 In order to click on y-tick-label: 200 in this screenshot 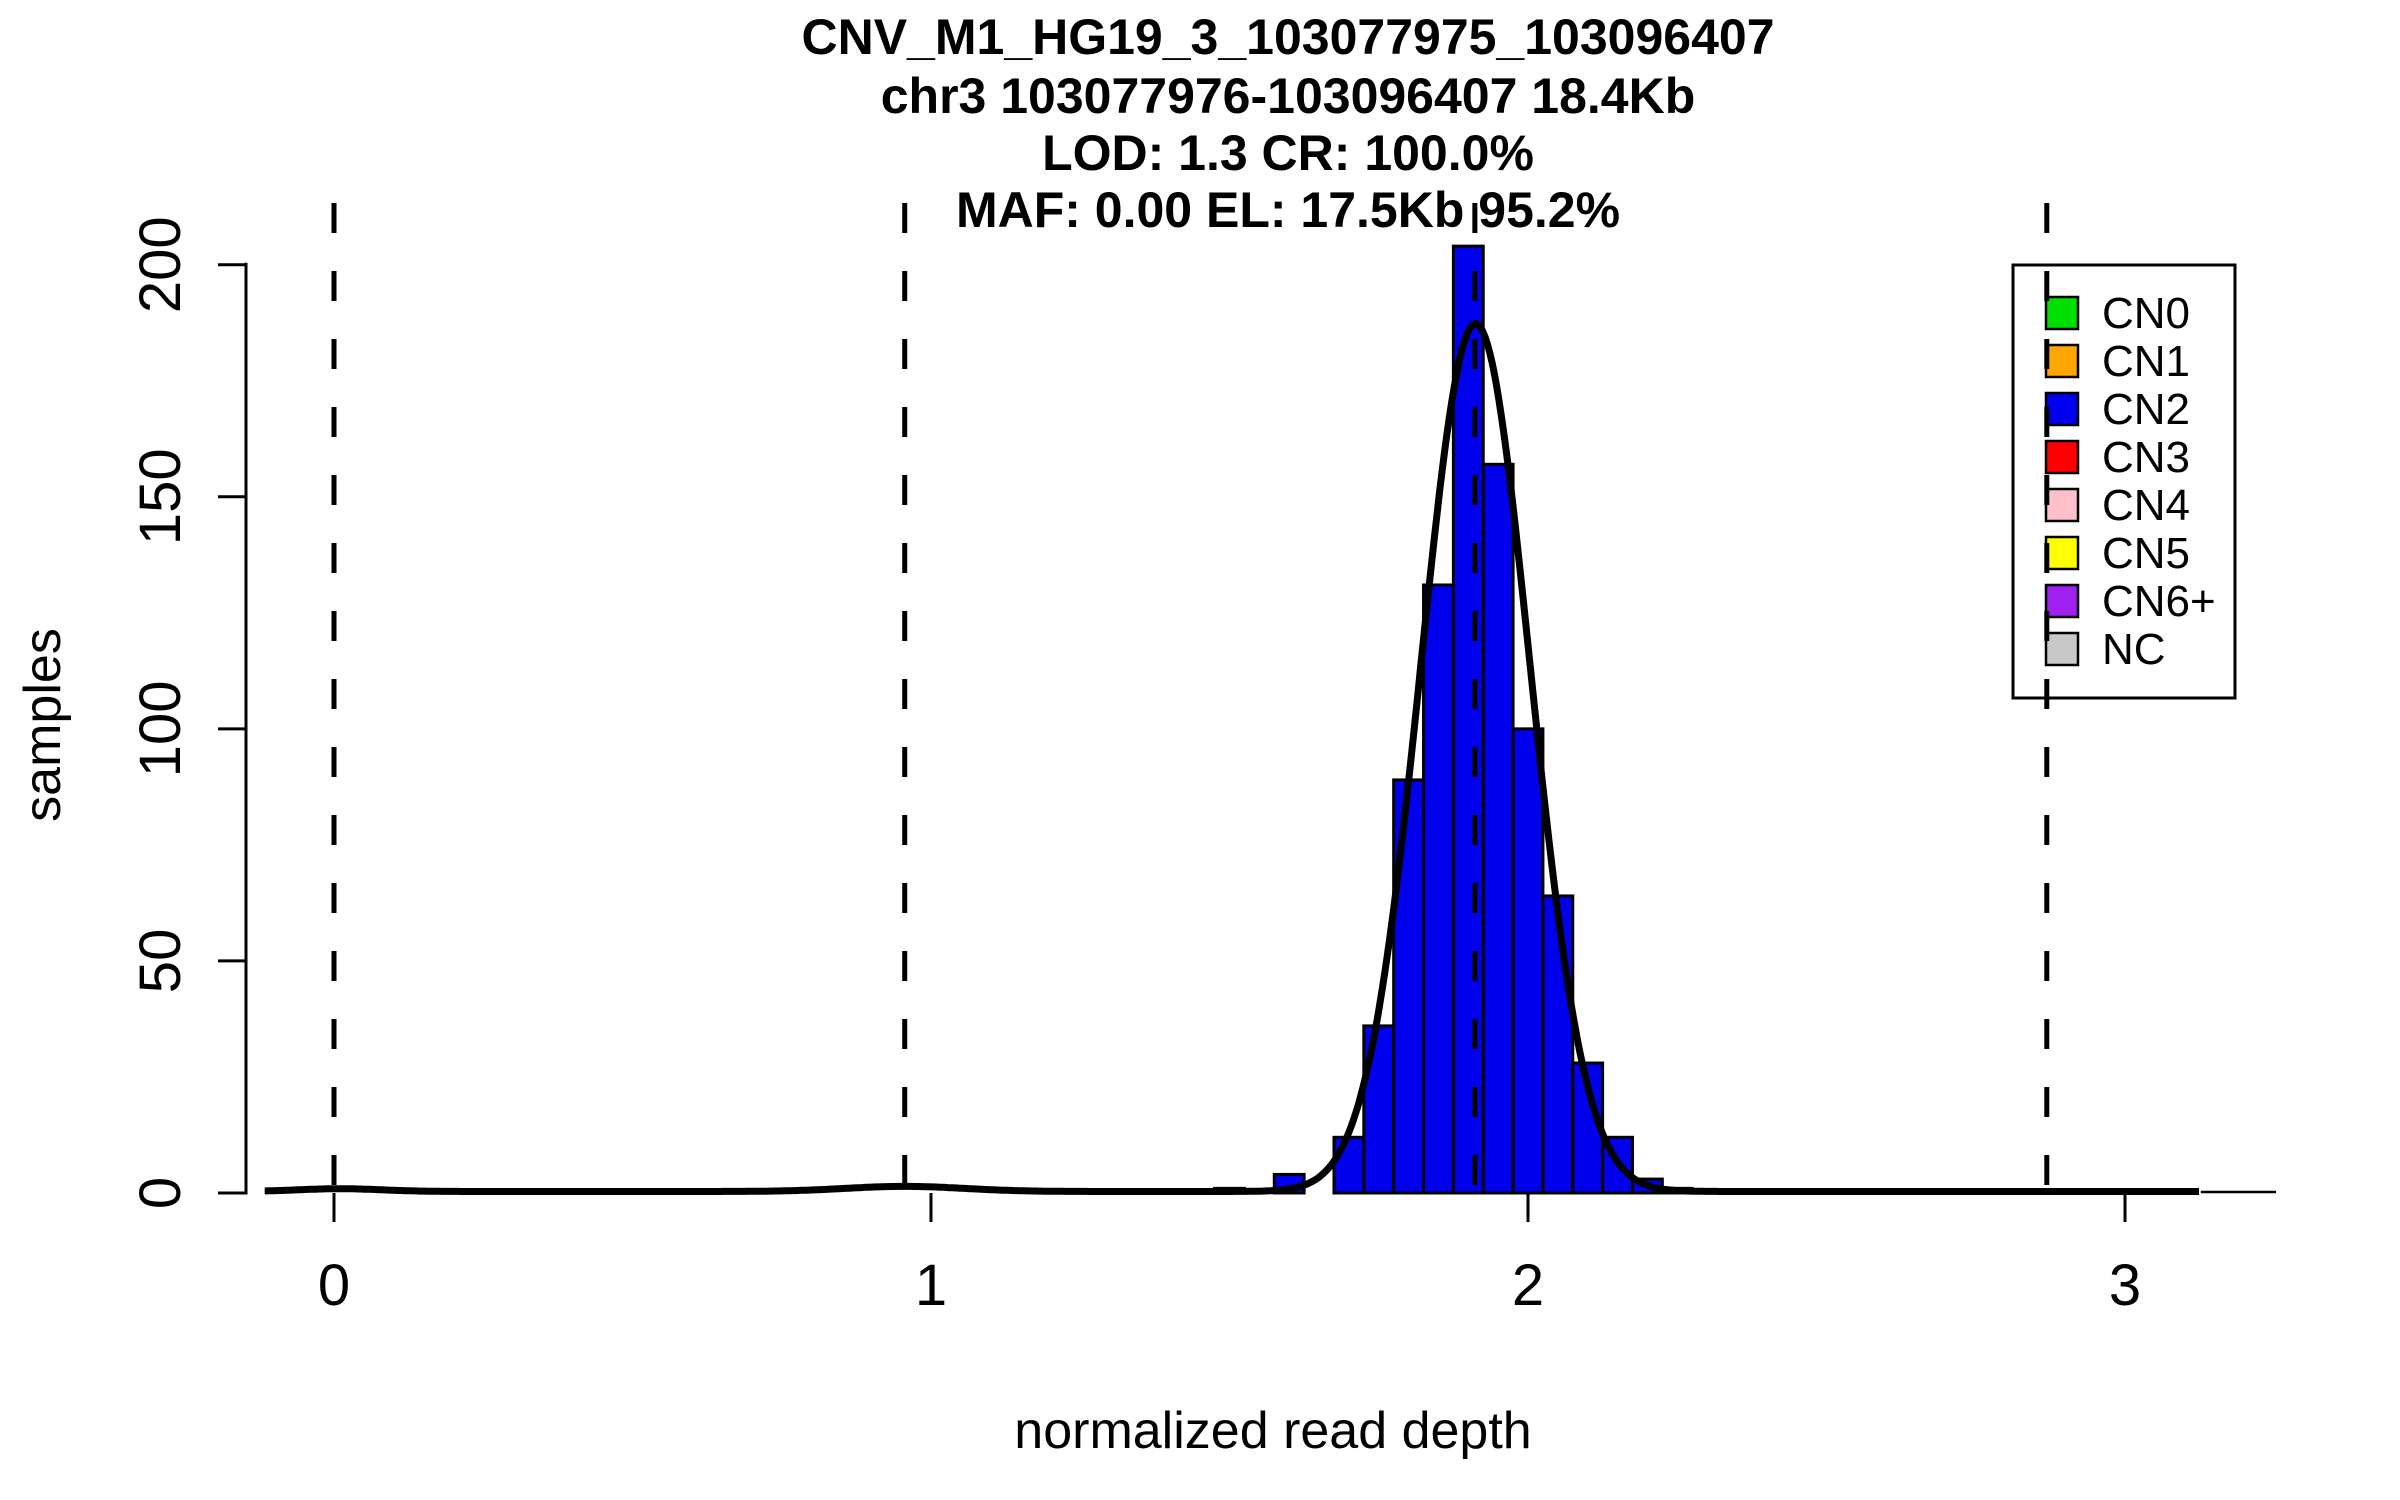, I will do `click(160, 264)`.